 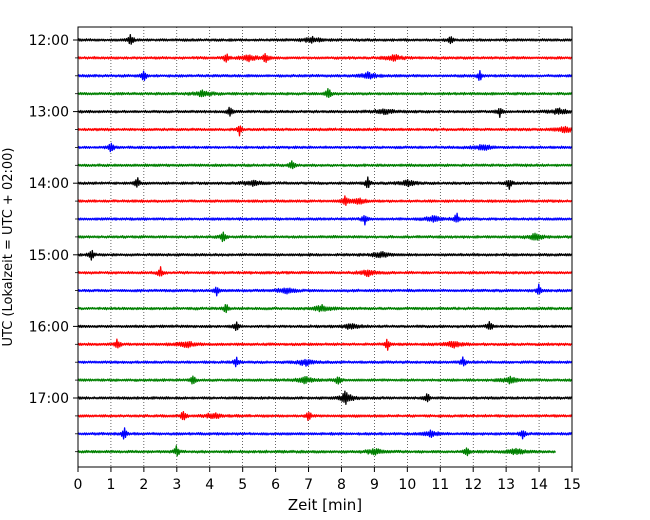 I want to click on y-tick-label: 14:00, so click(x=49, y=184).